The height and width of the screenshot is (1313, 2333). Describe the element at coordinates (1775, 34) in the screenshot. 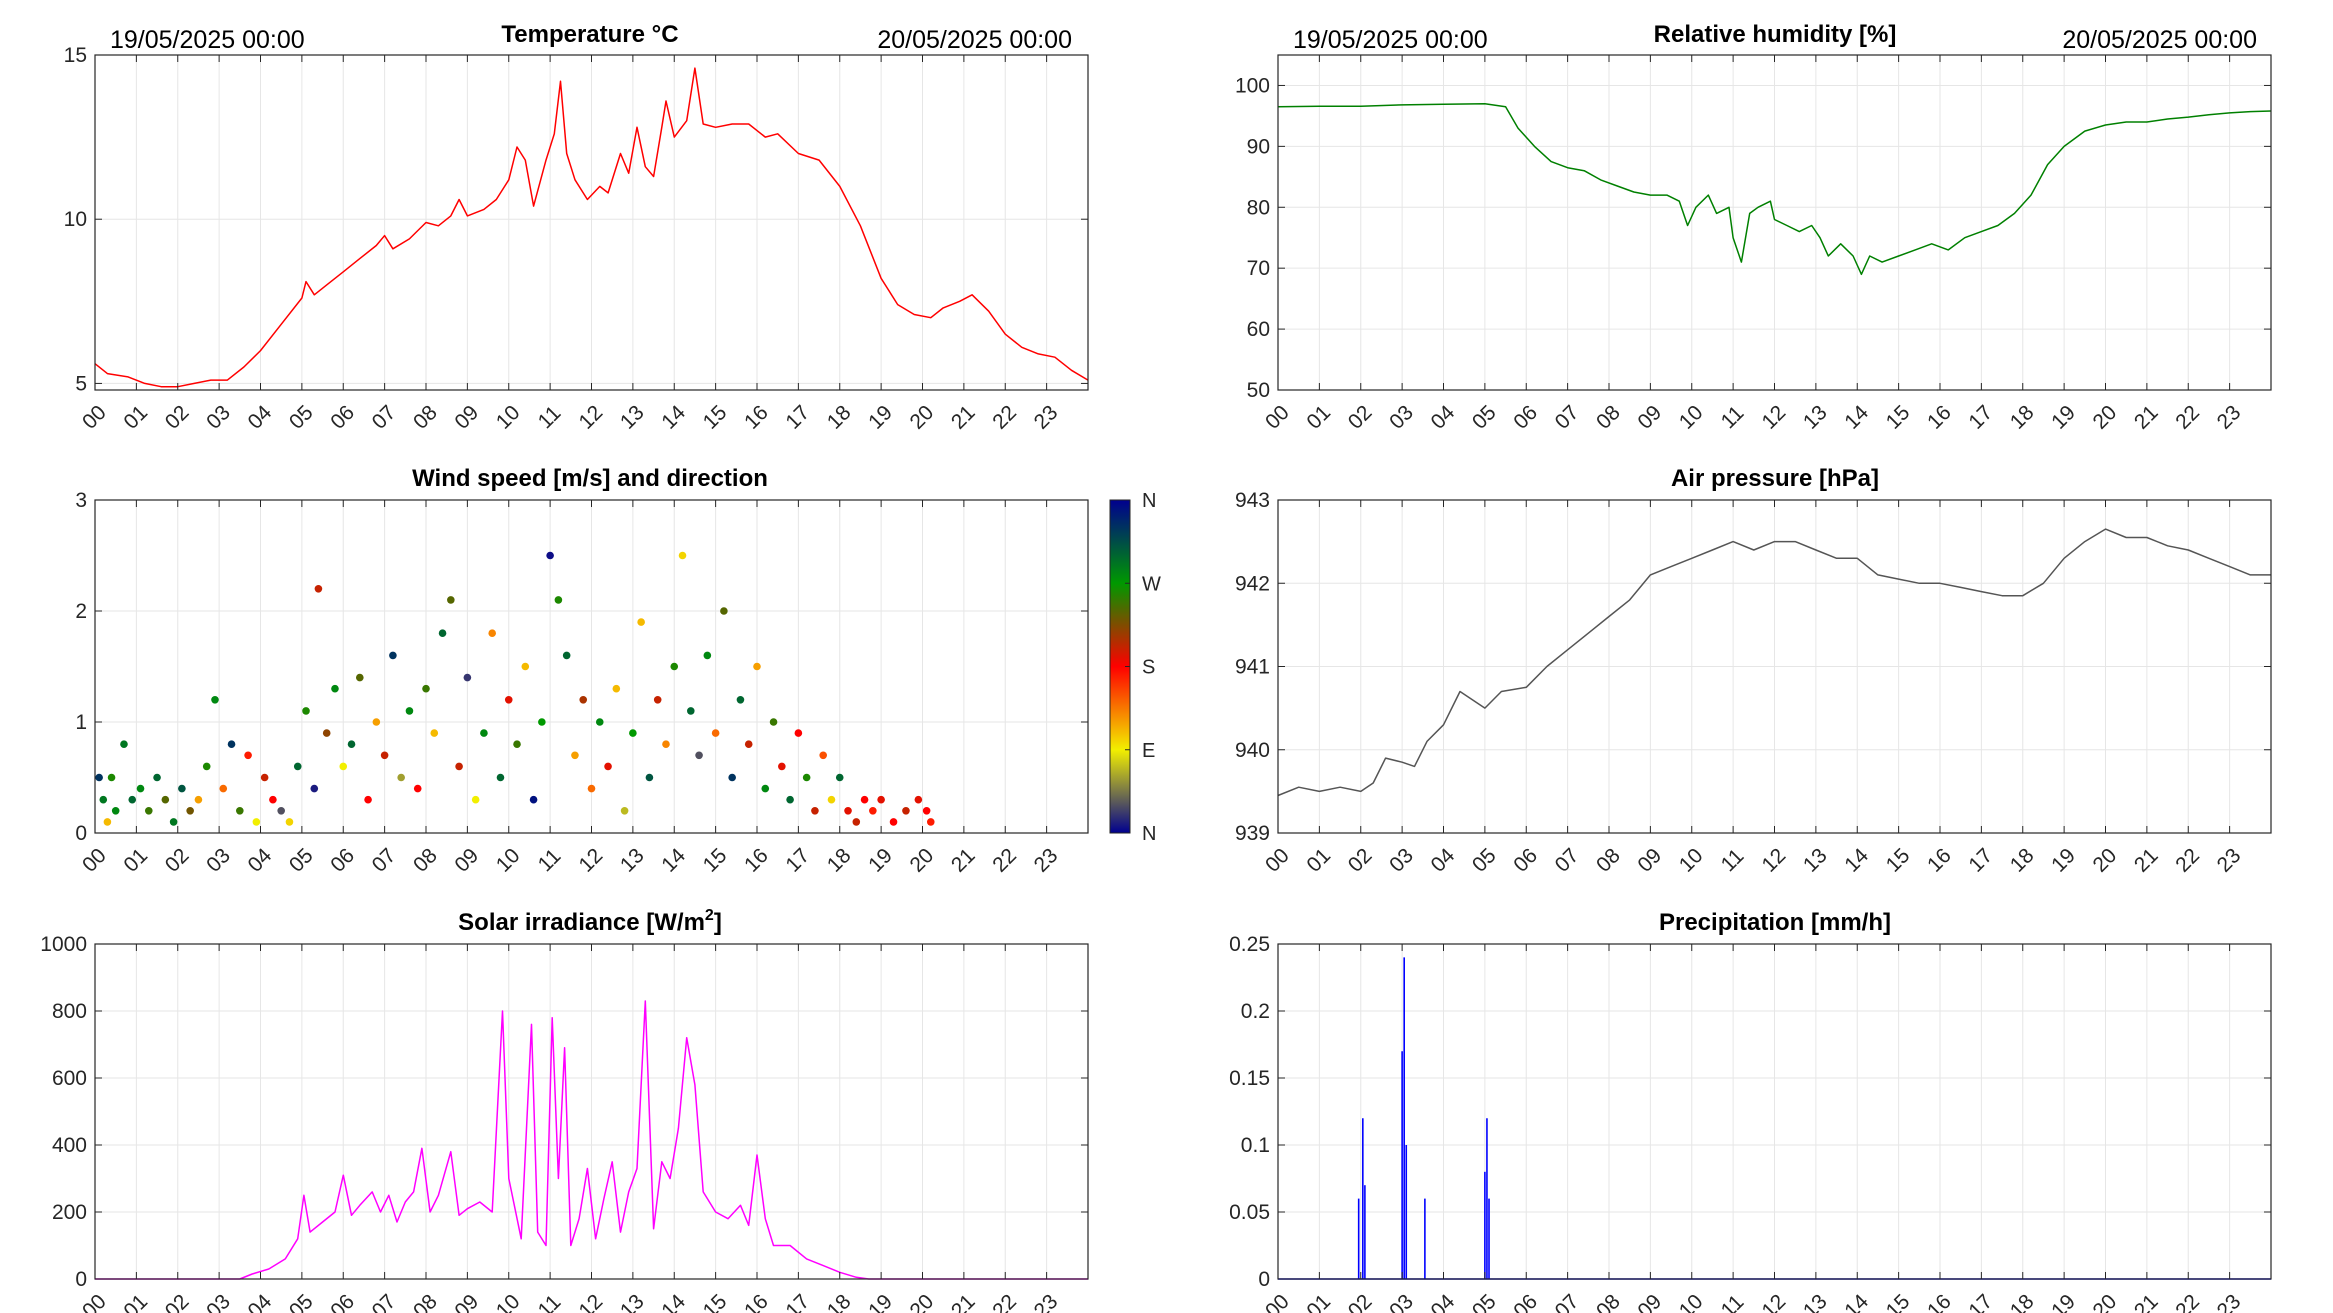

I see `humidity-title: Relative humidity [%]` at that location.